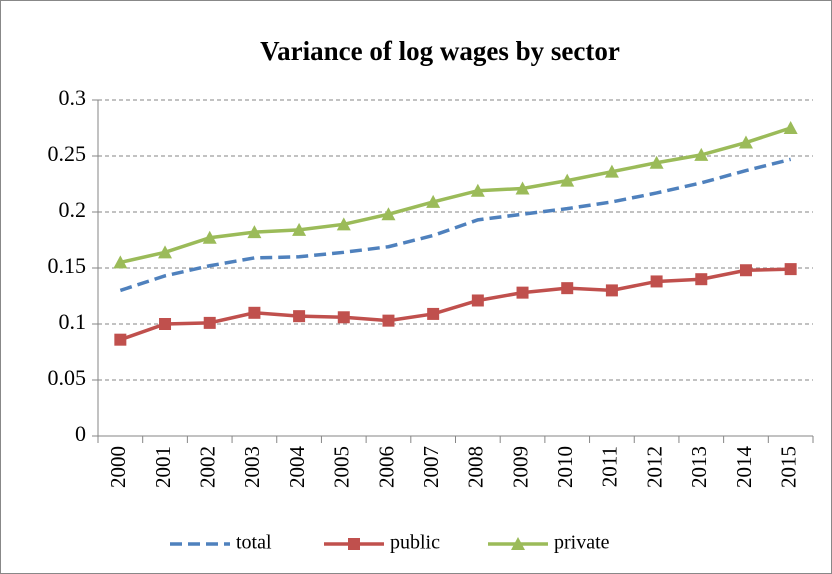  I want to click on y-tick-label: 0, so click(80, 433).